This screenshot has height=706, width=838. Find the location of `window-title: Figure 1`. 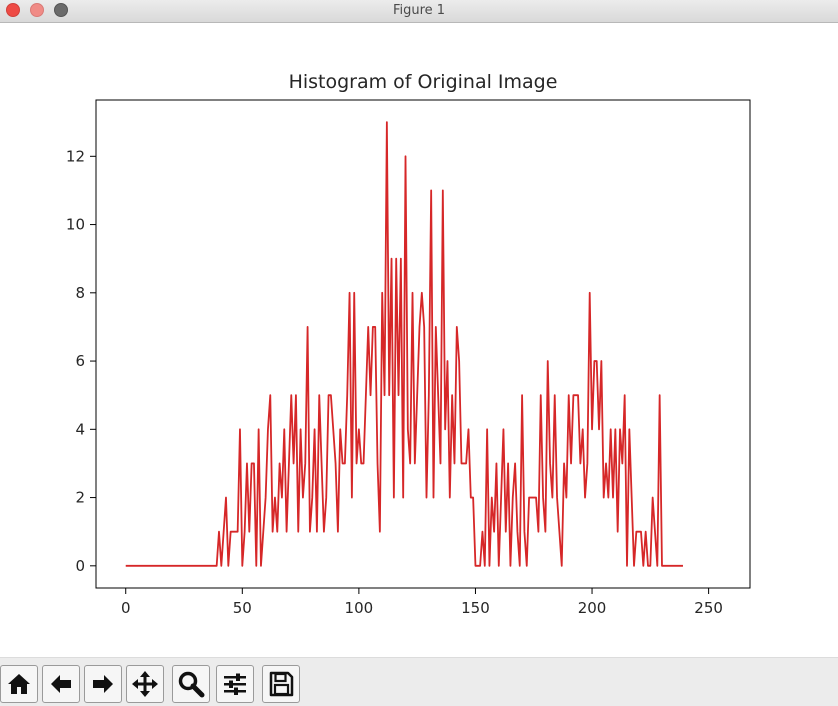

window-title: Figure 1 is located at coordinates (419, 10).